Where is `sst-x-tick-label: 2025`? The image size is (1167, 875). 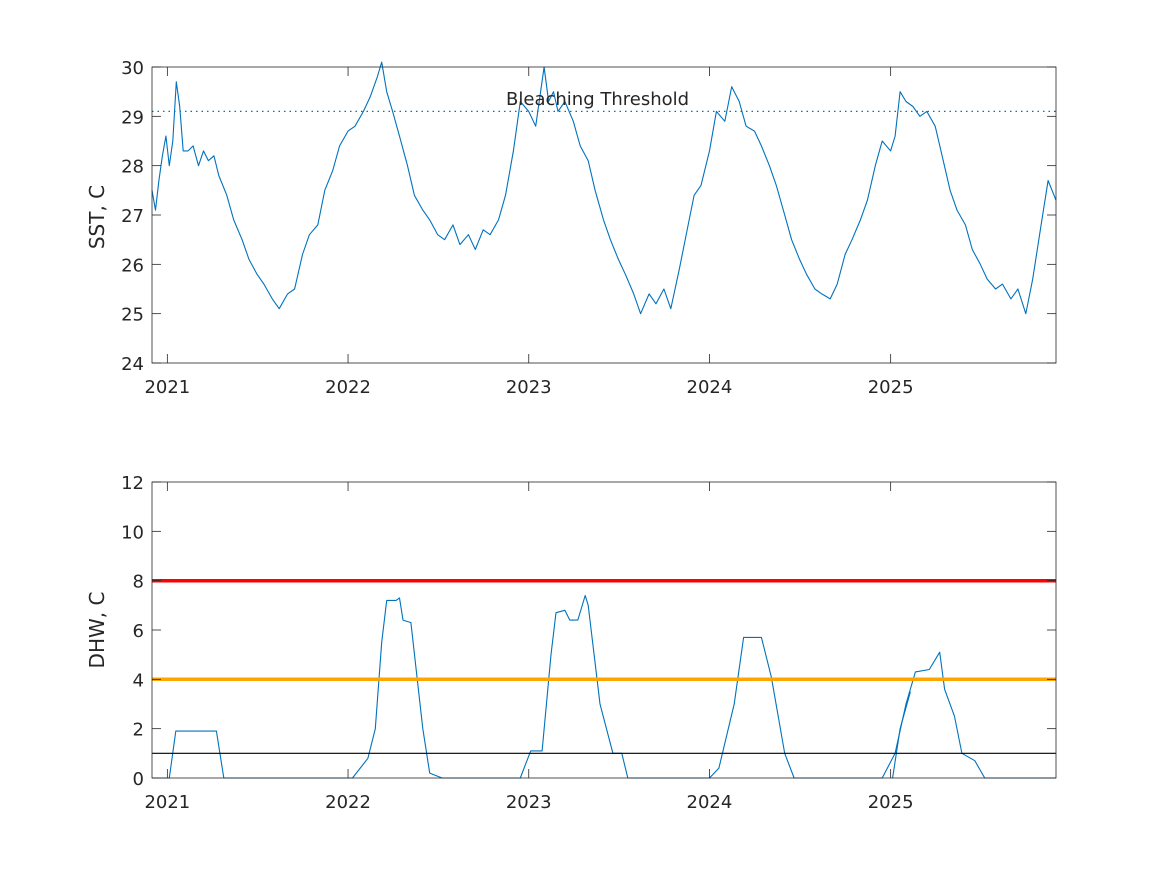 sst-x-tick-label: 2025 is located at coordinates (891, 387).